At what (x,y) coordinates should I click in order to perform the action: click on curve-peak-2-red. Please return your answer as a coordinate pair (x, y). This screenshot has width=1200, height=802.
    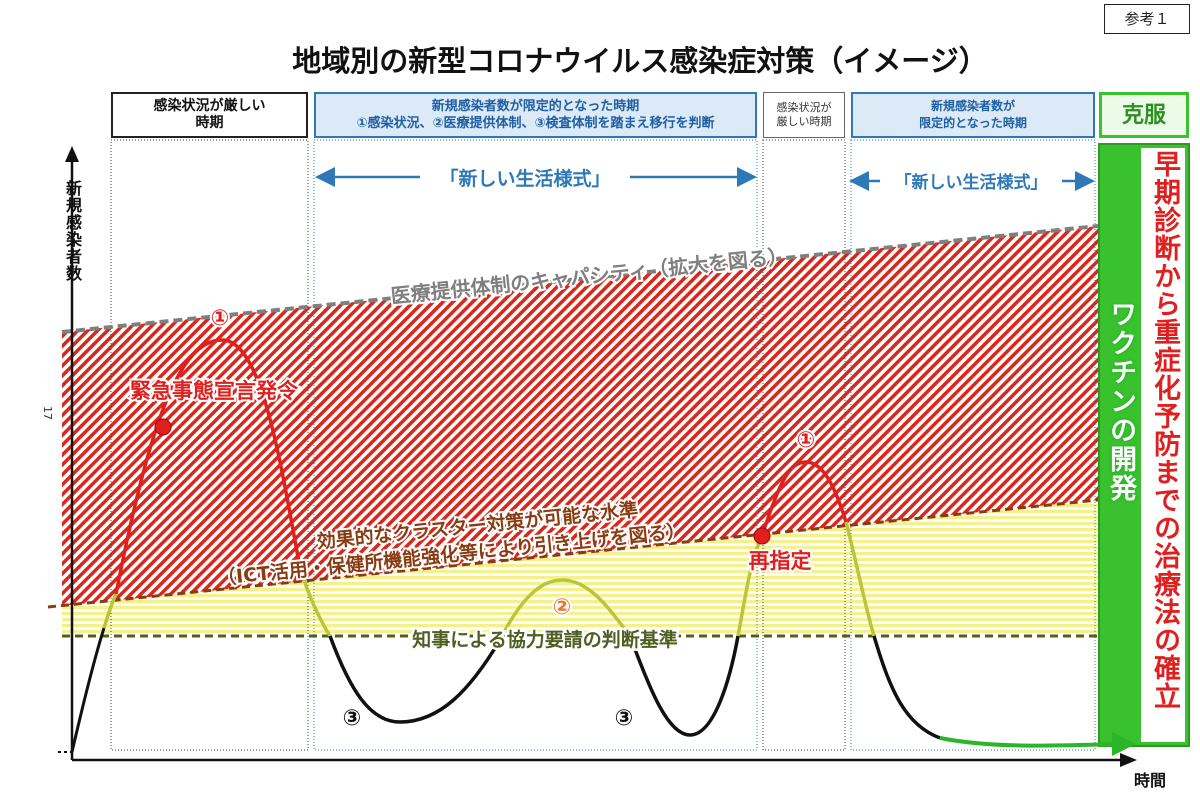
    Looking at the image, I should click on (804, 498).